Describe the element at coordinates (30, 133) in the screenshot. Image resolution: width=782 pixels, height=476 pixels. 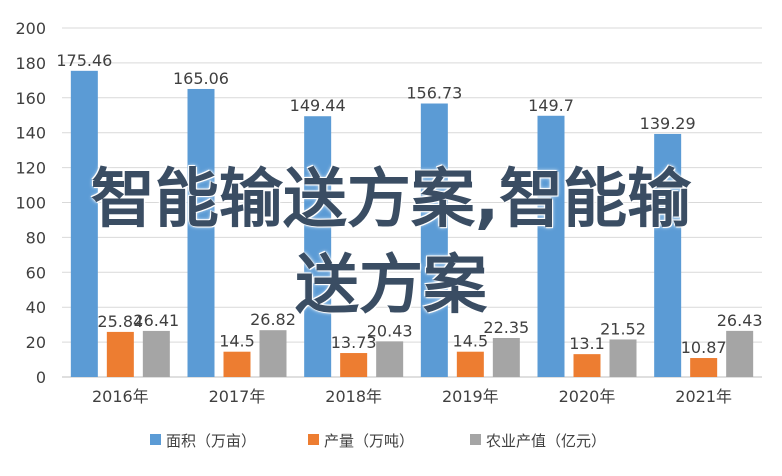
I see `y-tick-label: 140` at that location.